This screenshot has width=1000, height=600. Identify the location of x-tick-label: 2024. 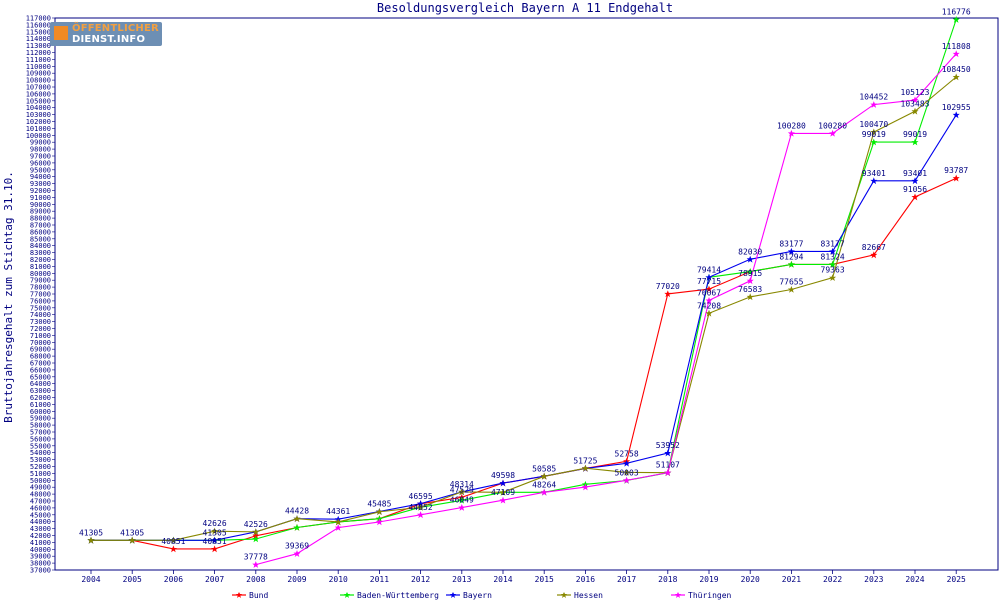
(914, 579).